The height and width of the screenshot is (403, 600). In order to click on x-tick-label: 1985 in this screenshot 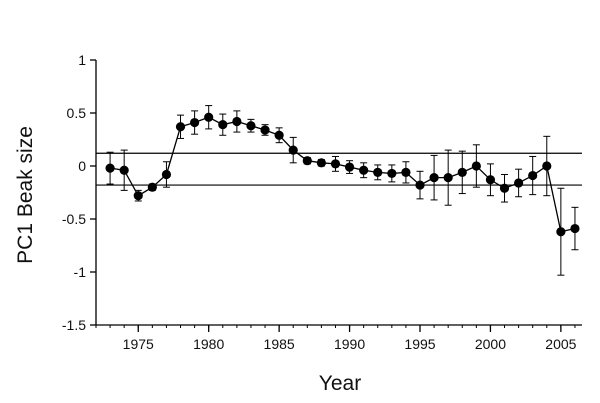, I will do `click(279, 344)`.